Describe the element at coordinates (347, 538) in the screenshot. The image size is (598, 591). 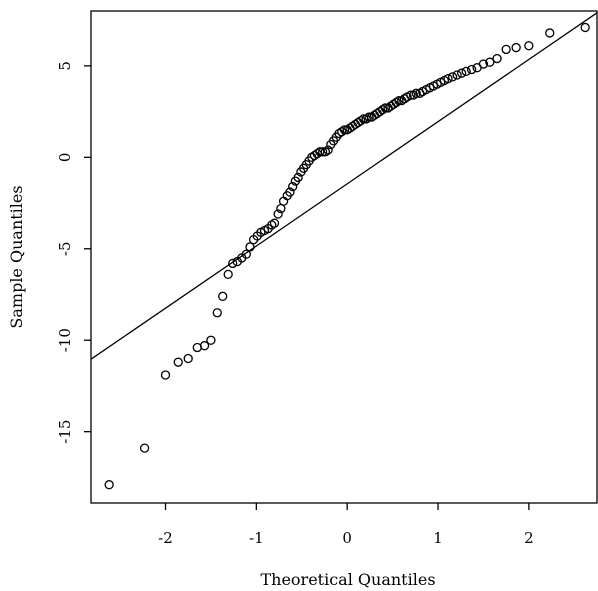
I see `x-tick-label: 0` at that location.